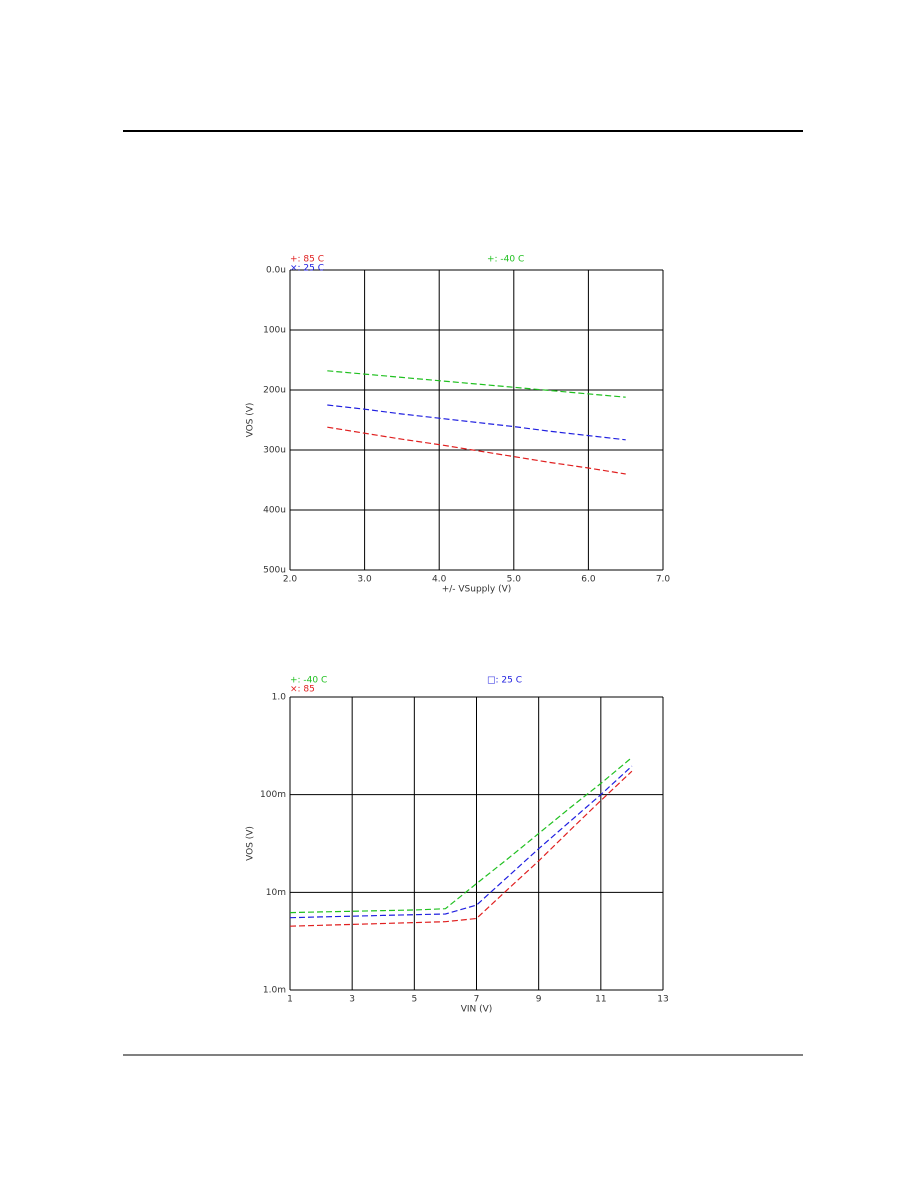 This screenshot has width=918, height=1192. Describe the element at coordinates (477, 1000) in the screenshot. I see `x-tick-label: 7` at that location.